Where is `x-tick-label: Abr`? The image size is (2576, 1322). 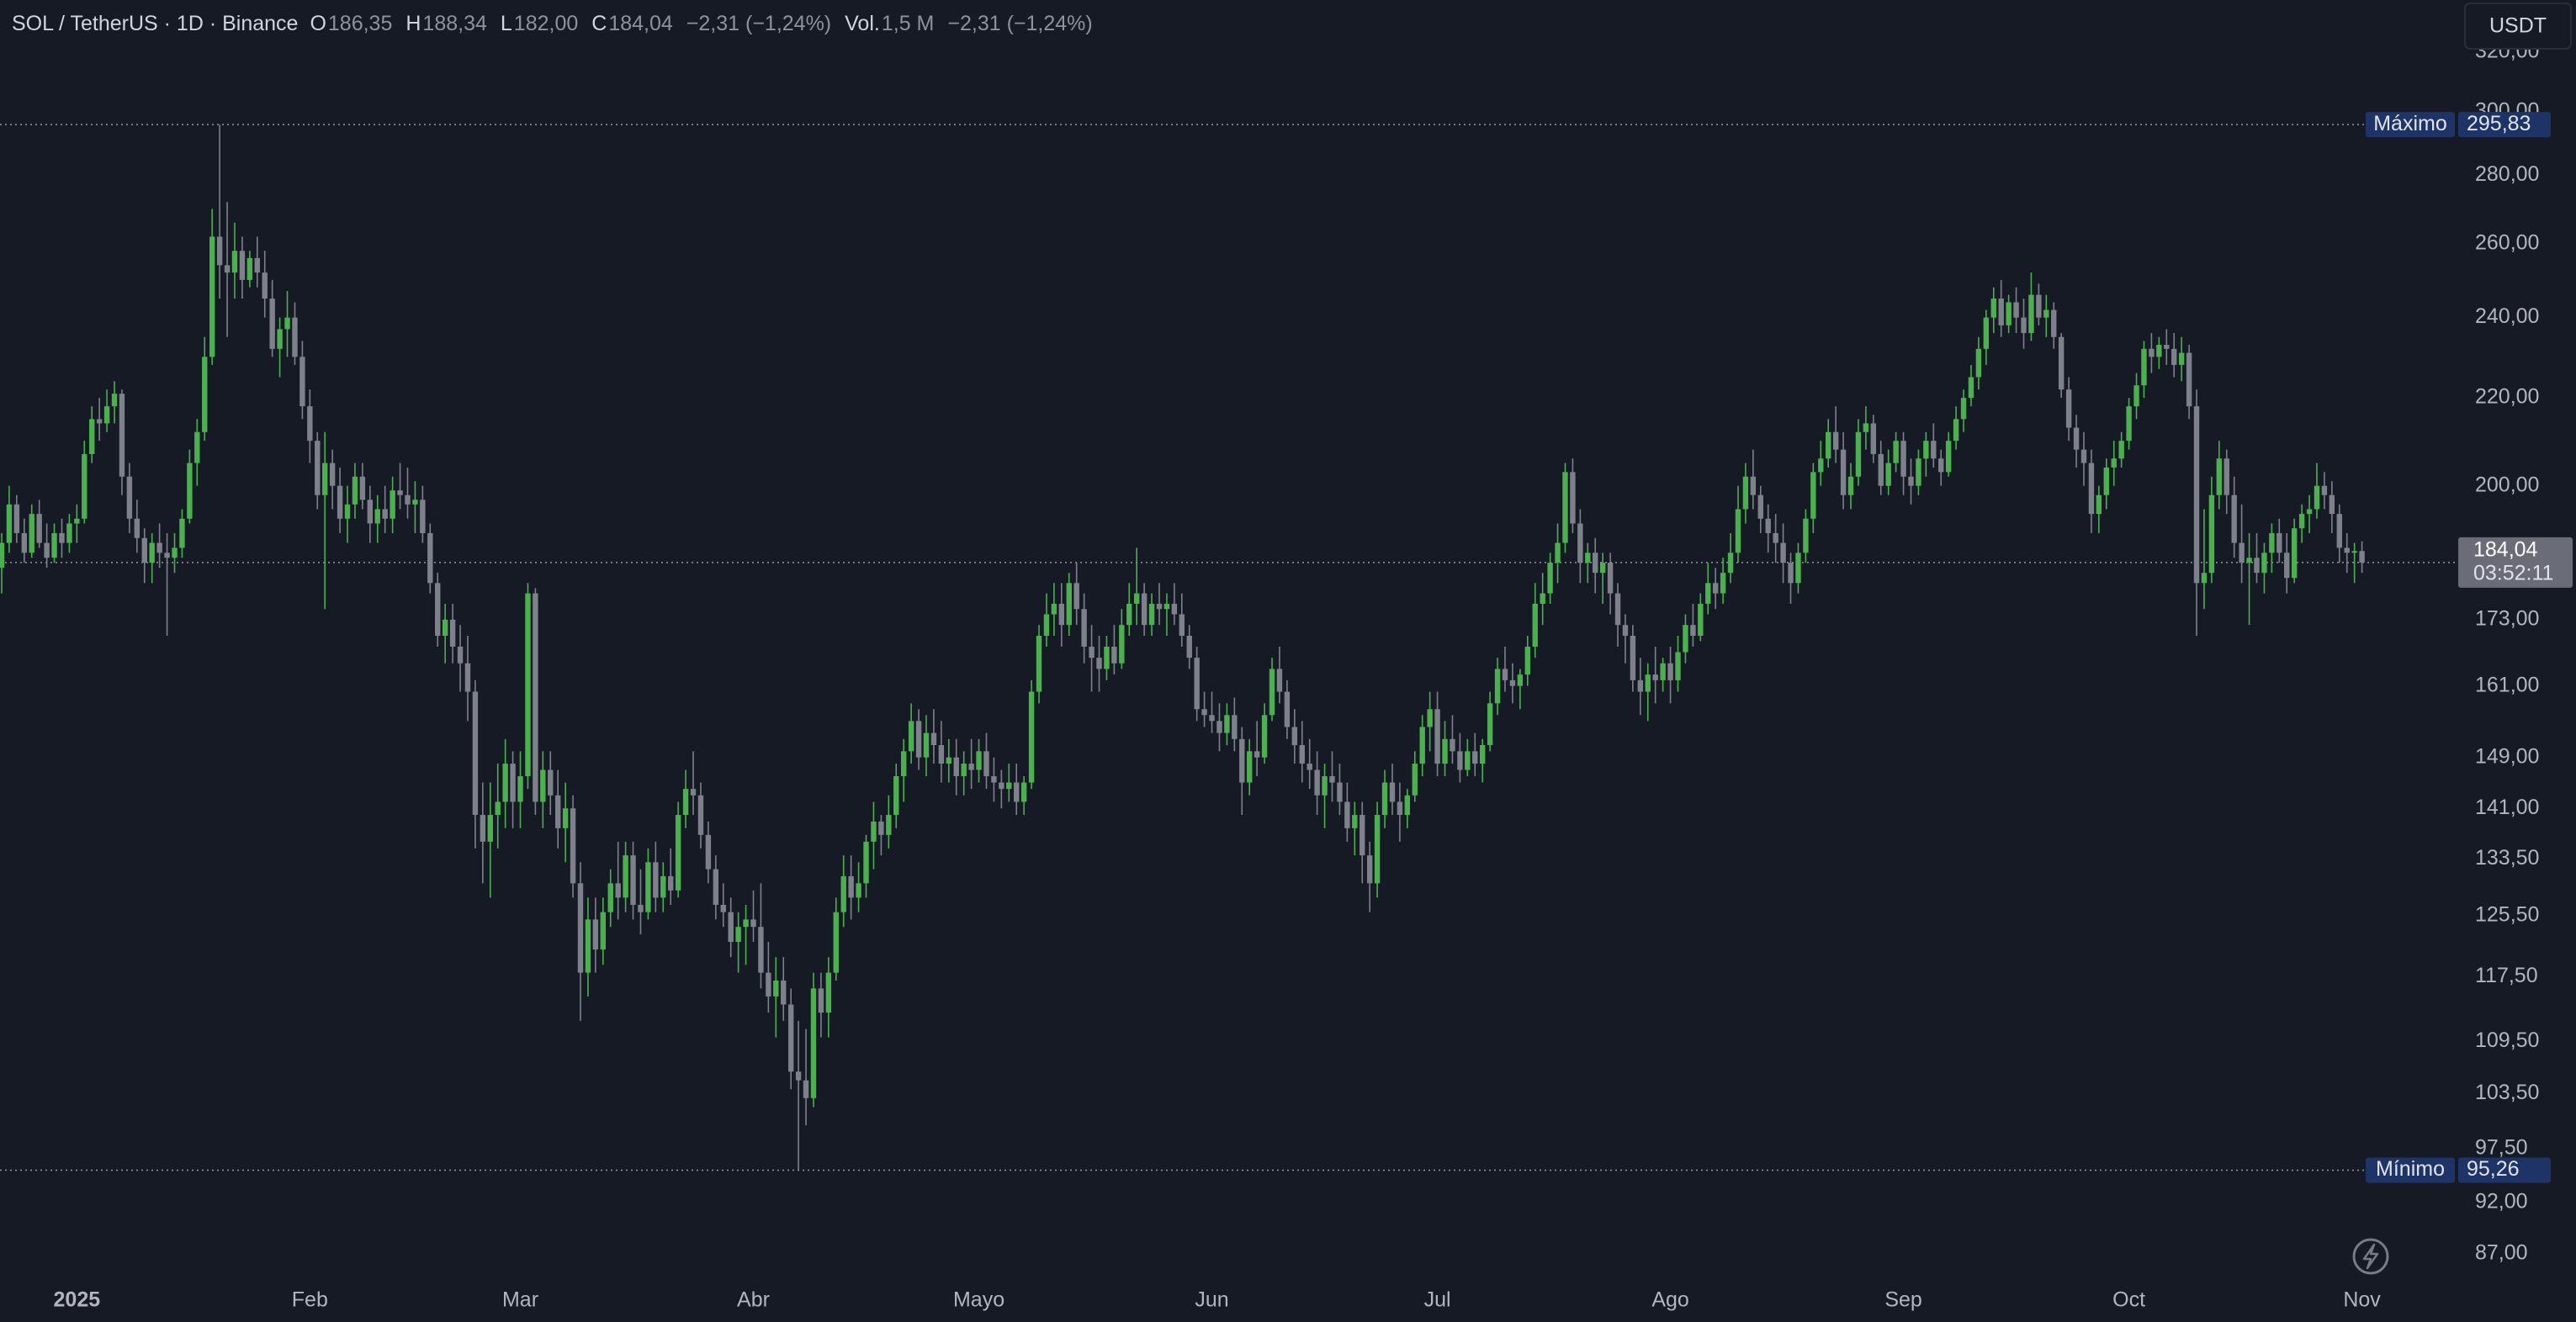 x-tick-label: Abr is located at coordinates (753, 1300).